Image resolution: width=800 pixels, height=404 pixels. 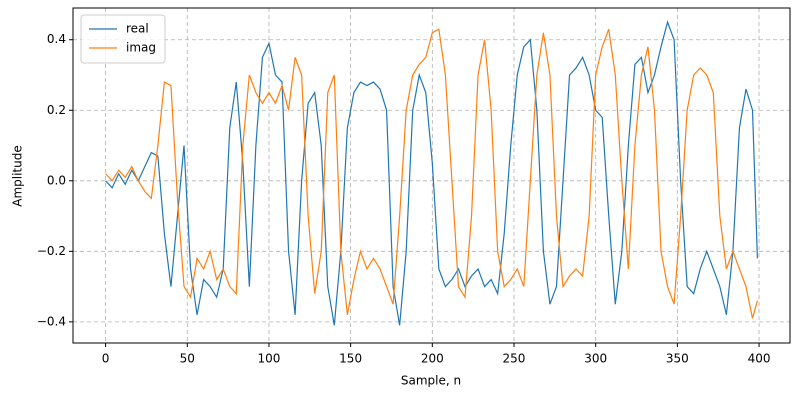 I want to click on y-tick-label: −0.4, so click(x=51, y=321).